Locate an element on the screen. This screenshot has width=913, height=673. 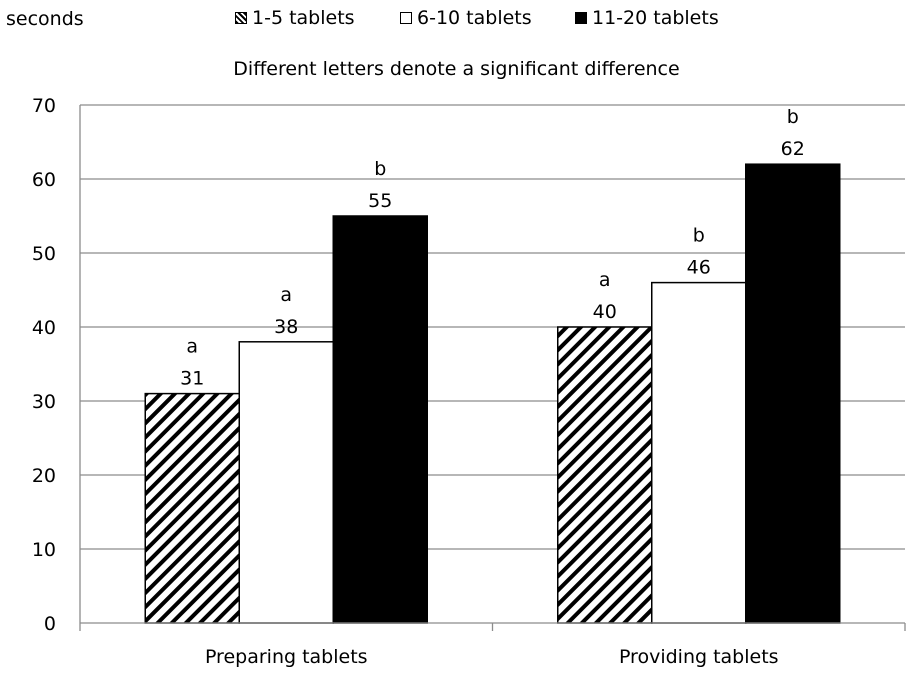
legend-item-6-10-tablets: 6-10 tablets is located at coordinates (466, 18).